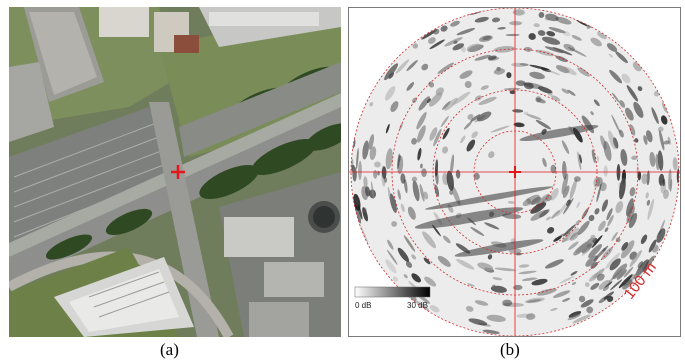 The image size is (685, 362). Describe the element at coordinates (178, 172) in the screenshot. I see `center-marker-icon` at that location.